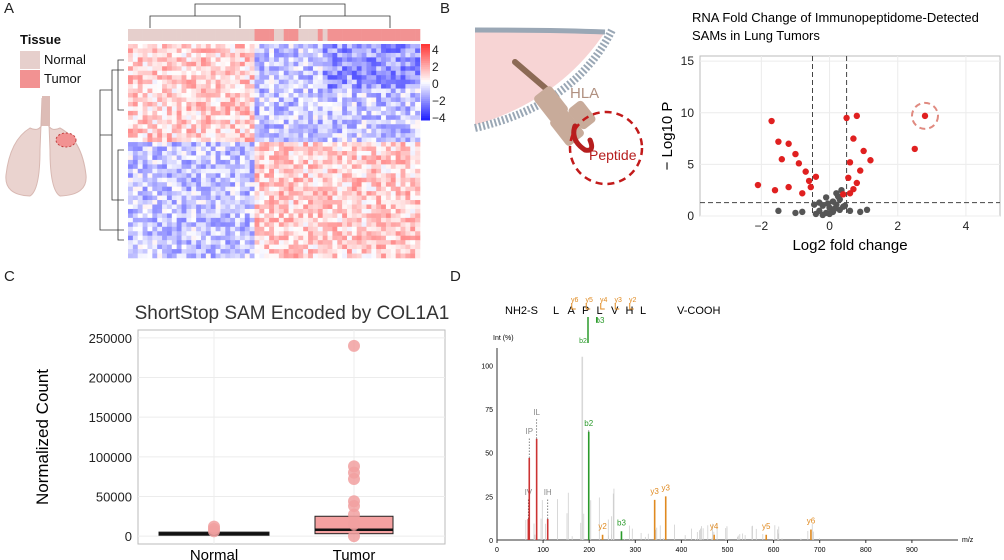 The height and width of the screenshot is (560, 1004). What do you see at coordinates (968, 540) in the screenshot?
I see `spec-xlabel: m/z` at bounding box center [968, 540].